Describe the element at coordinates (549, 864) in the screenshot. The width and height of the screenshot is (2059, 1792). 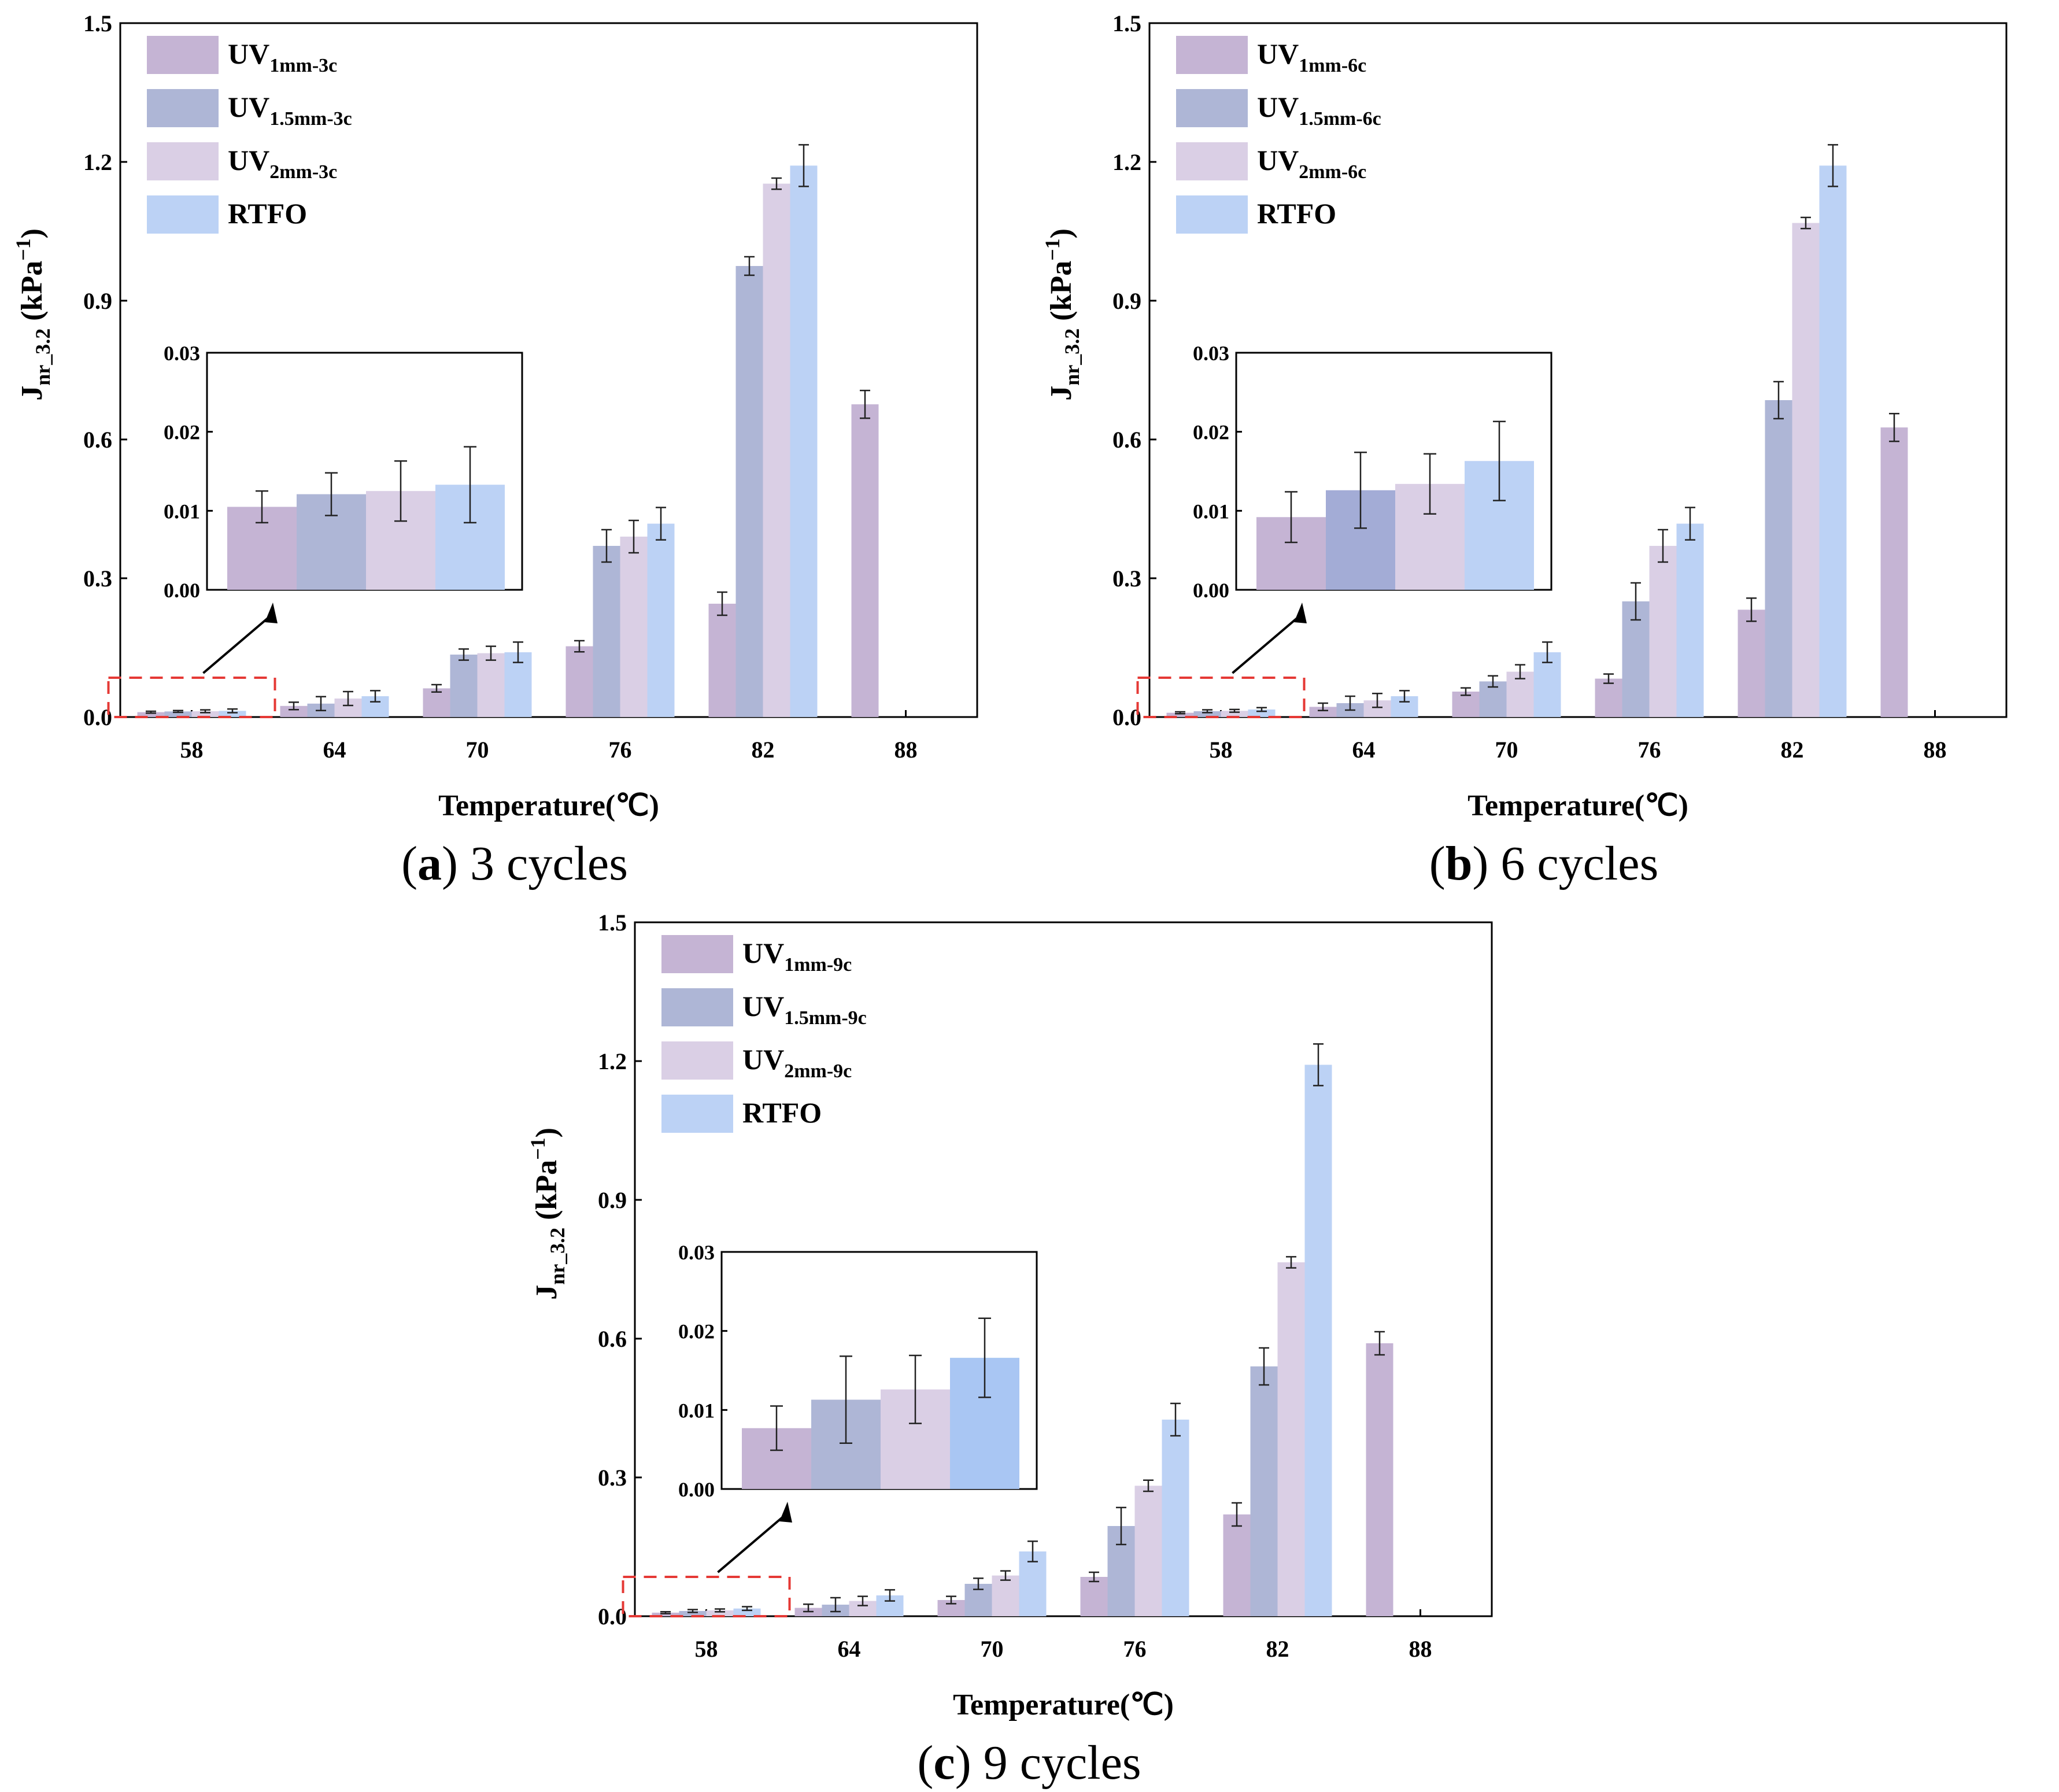
I see `caption-text: 3 cycles` at that location.